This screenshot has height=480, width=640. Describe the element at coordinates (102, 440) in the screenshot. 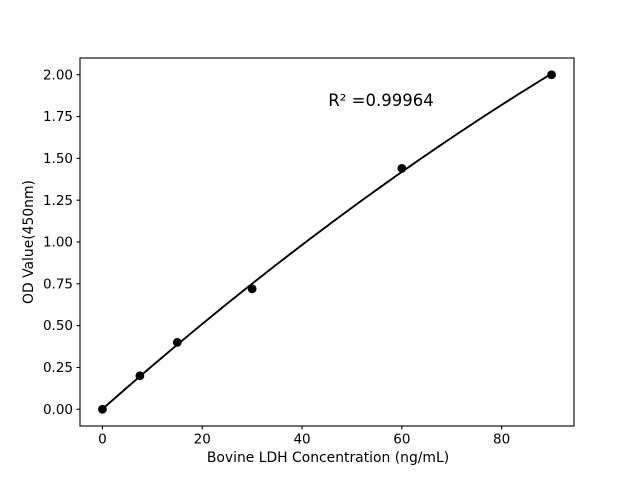

I see `x-tick-label: 0` at that location.